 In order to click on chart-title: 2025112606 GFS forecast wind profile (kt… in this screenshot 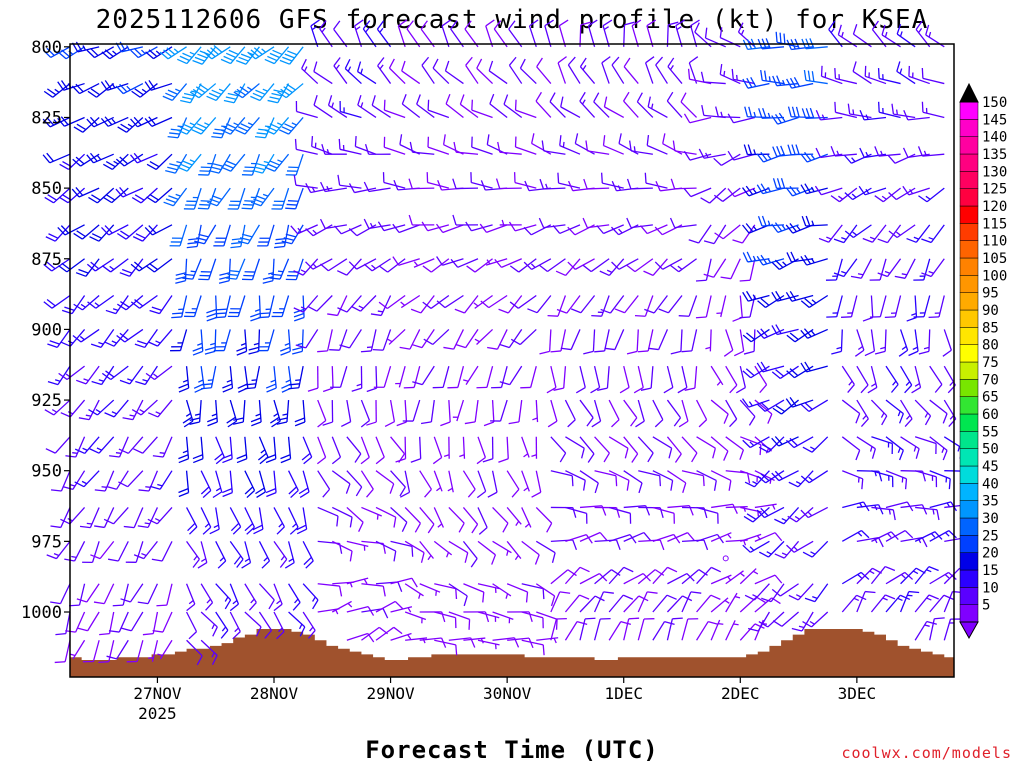, I will do `click(512, 20)`.